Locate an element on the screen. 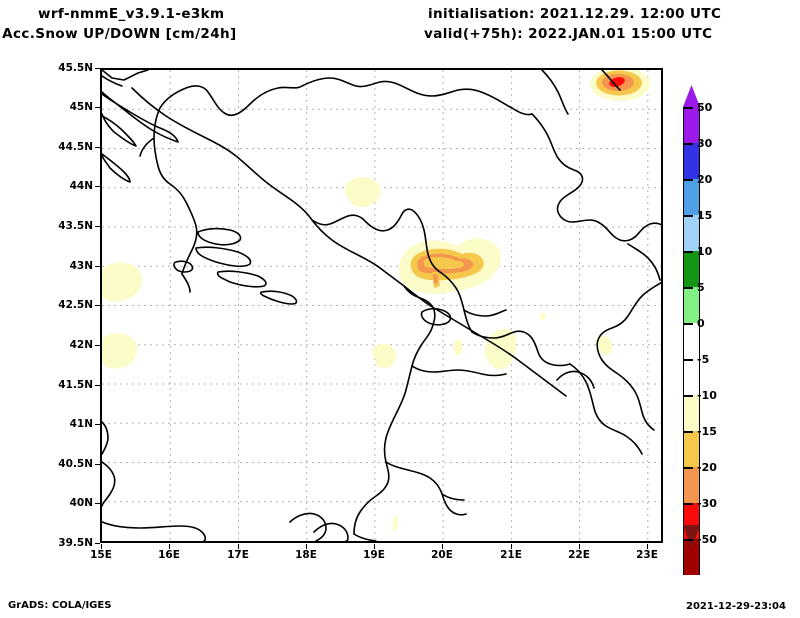 The height and width of the screenshot is (618, 800). feature-albania-streak is located at coordinates (395, 523).